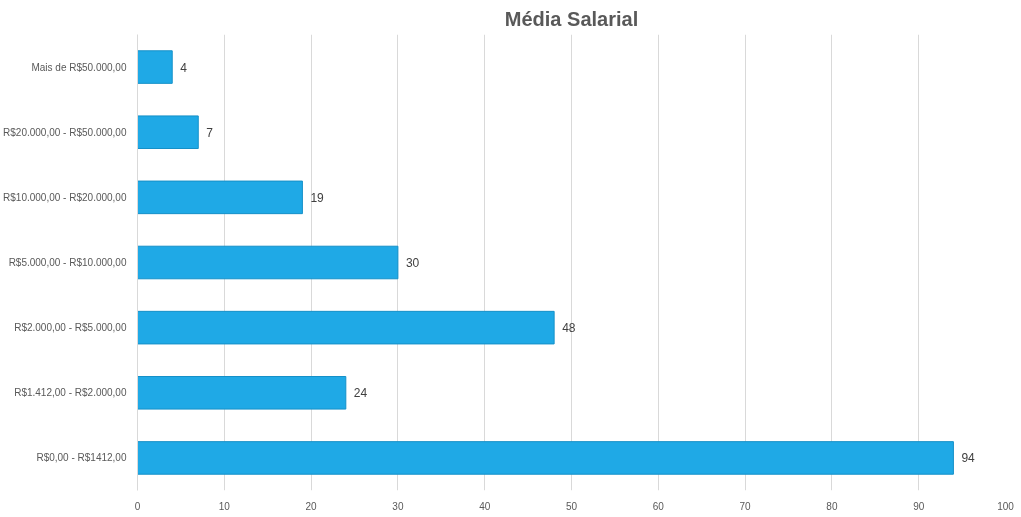  I want to click on x-tick-label: 100, so click(1006, 506).